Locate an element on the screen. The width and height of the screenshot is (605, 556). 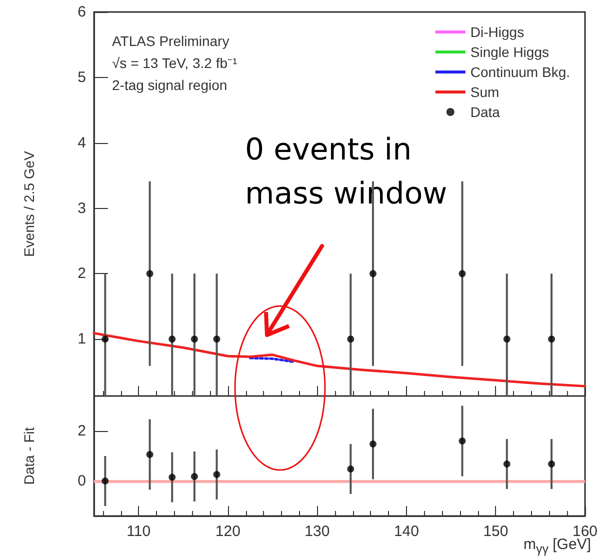
annotation: √s = 13 TeV, 3.2 fb⁻¹ is located at coordinates (175, 63).